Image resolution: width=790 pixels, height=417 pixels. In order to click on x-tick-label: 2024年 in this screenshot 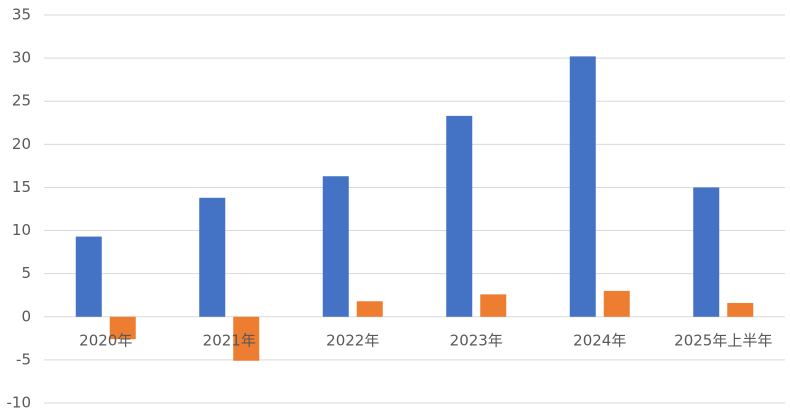, I will do `click(599, 340)`.